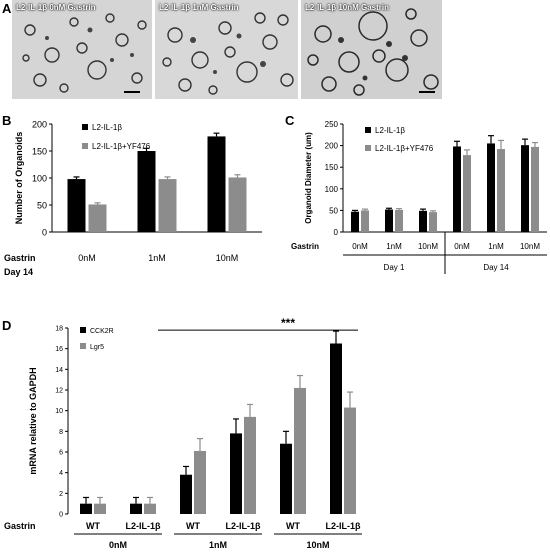  What do you see at coordinates (118, 545) in the screenshot?
I see `group-label: 0nM` at bounding box center [118, 545].